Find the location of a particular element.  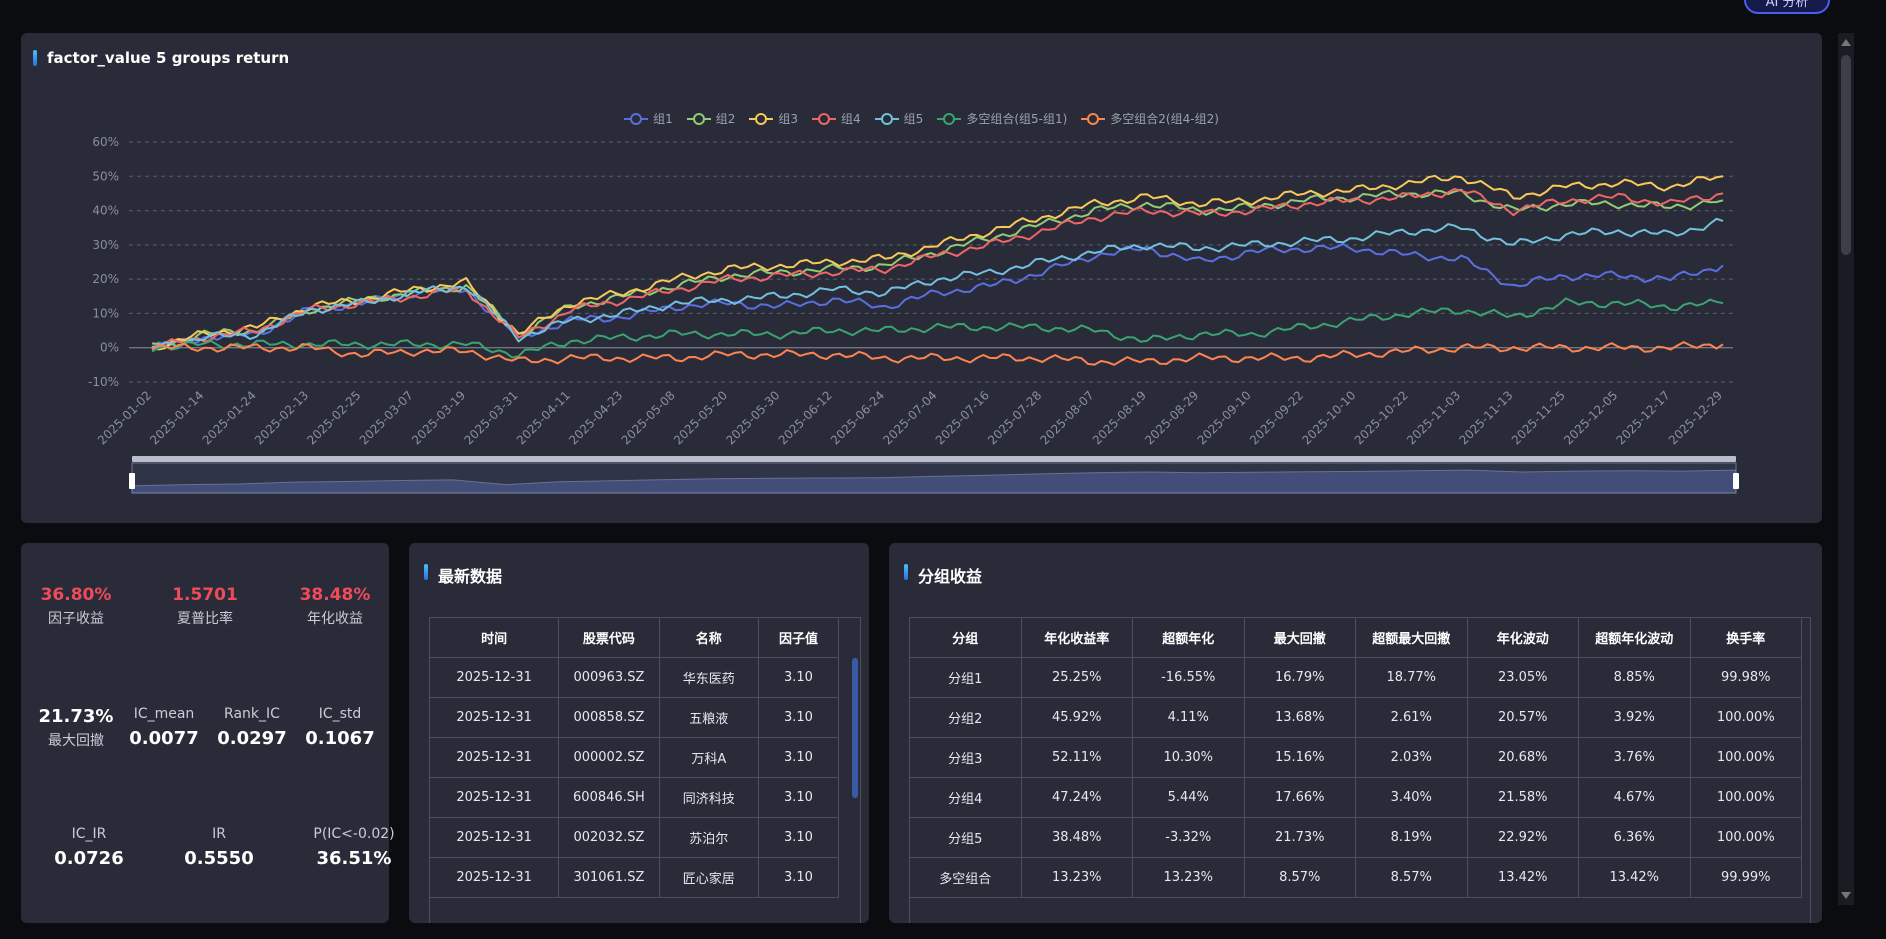

table-cell: 301061.SZ is located at coordinates (609, 877).